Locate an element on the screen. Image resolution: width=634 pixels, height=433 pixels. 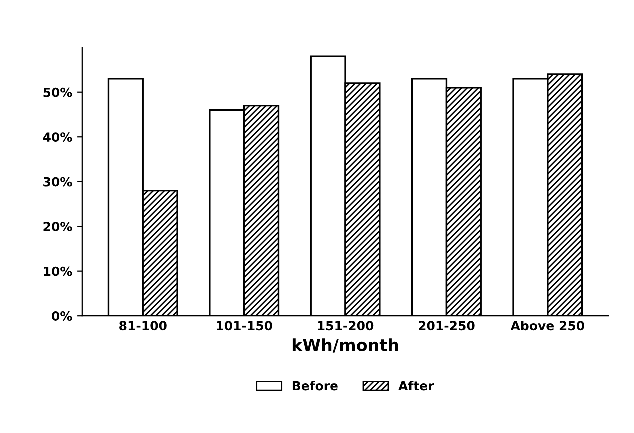
y-tick-label: 30% is located at coordinates (58, 182).